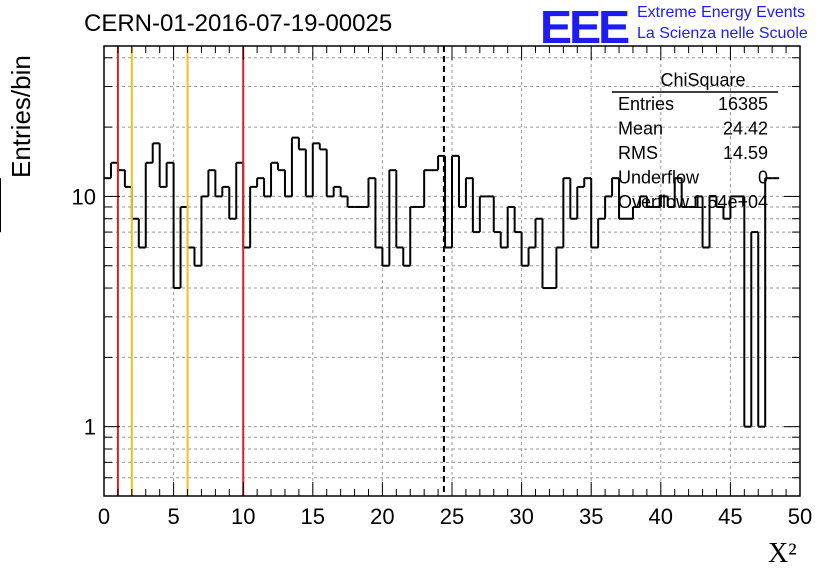 The image size is (836, 572). I want to click on stats-value: 0, so click(763, 178).